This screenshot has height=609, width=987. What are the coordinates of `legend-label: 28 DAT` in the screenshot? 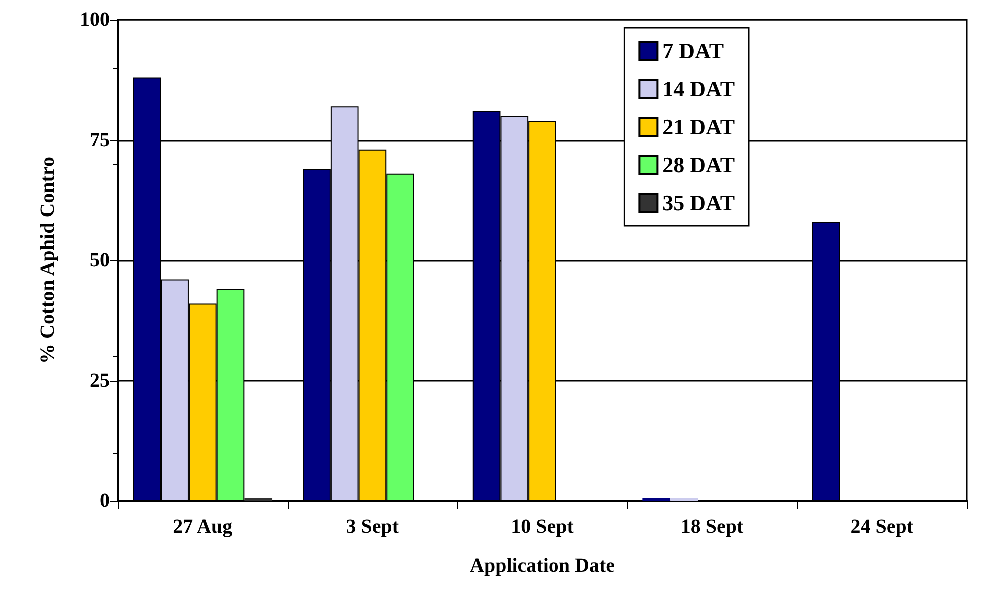 It's located at (699, 165).